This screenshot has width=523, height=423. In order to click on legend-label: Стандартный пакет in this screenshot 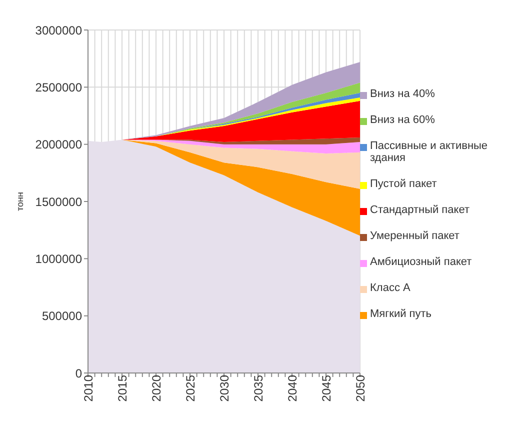, I will do `click(420, 210)`.